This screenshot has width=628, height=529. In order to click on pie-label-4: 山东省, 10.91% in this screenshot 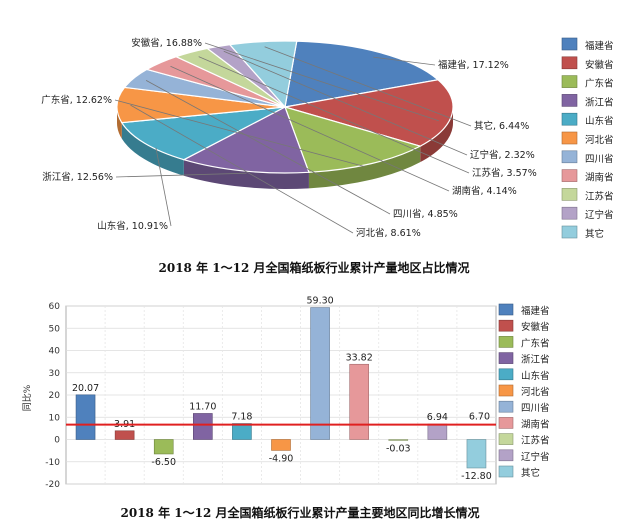, I will do `click(132, 226)`.